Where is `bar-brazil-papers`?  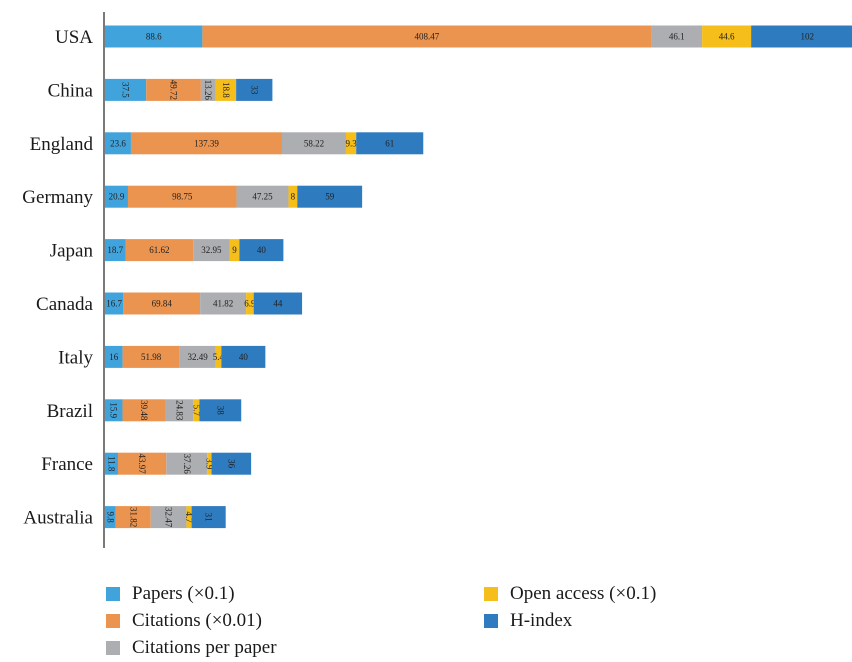
bar-brazil-papers is located at coordinates (114, 410).